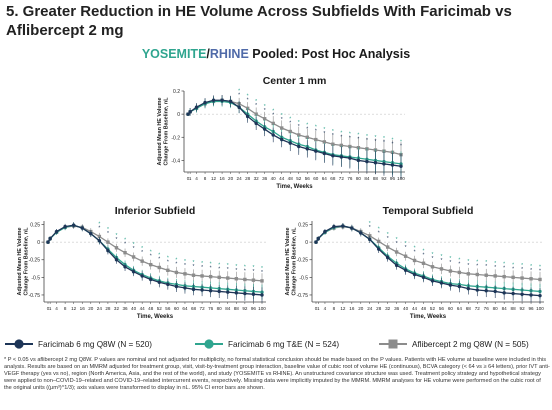 The height and width of the screenshot is (410, 552). I want to click on legend-marker-faricimab-q8w, so click(19, 344).